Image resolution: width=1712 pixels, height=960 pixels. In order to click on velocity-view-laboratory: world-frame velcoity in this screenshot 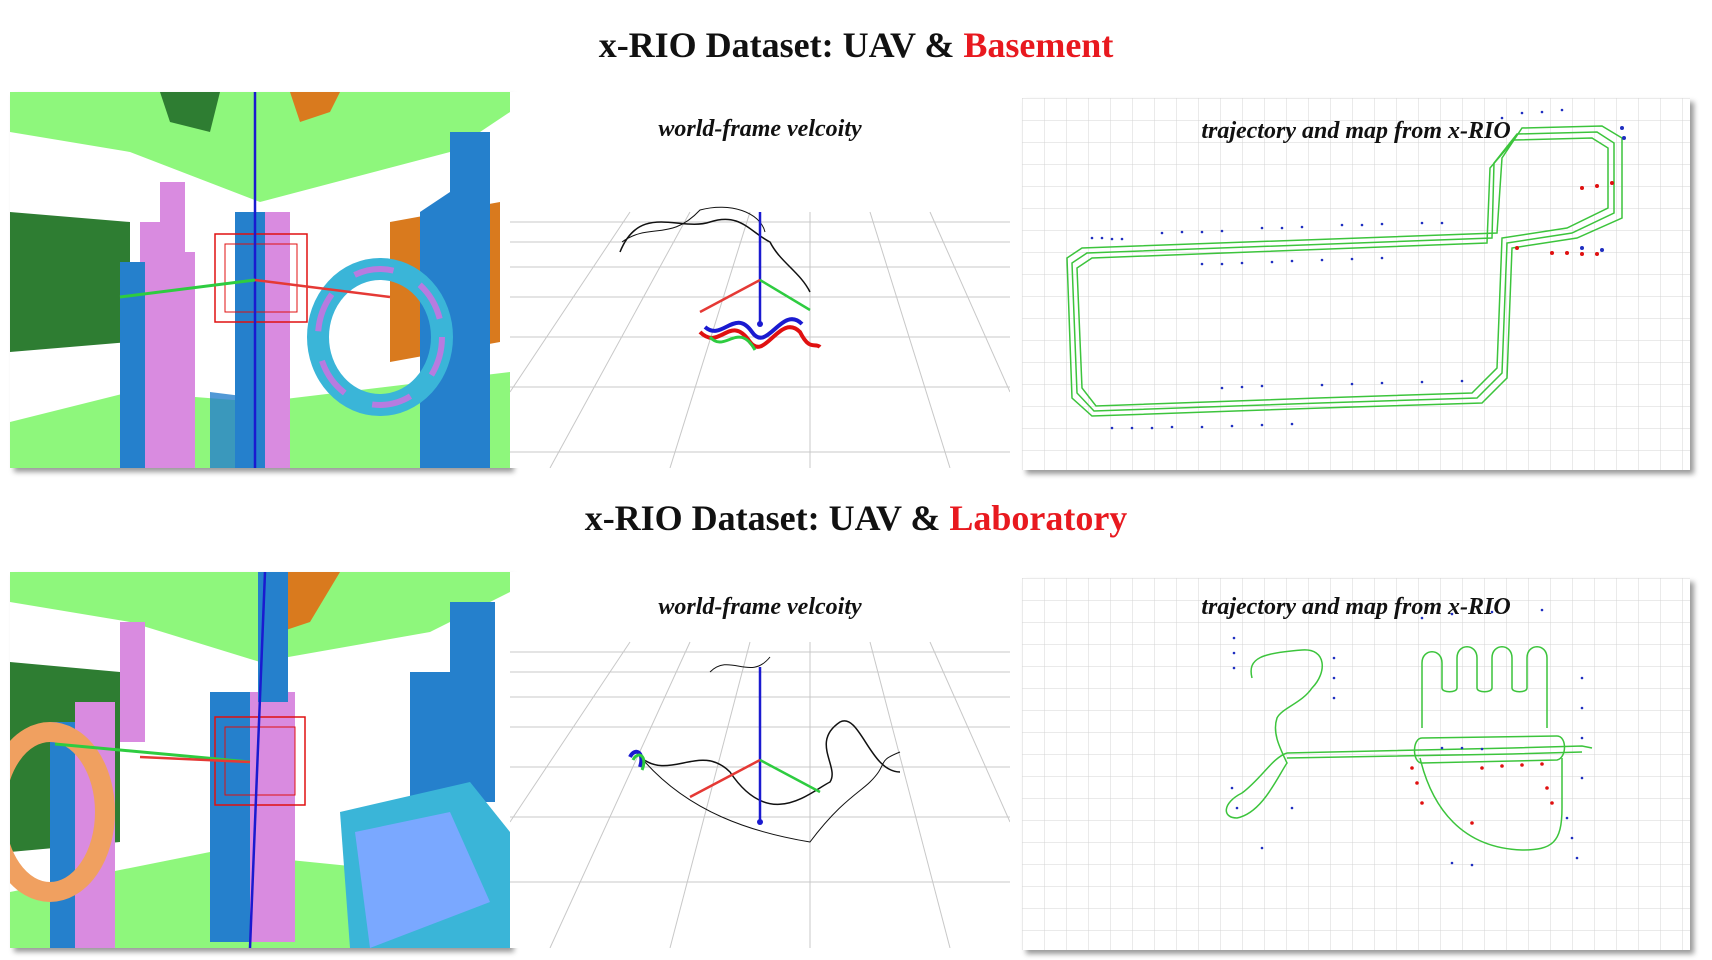, I will do `click(760, 760)`.